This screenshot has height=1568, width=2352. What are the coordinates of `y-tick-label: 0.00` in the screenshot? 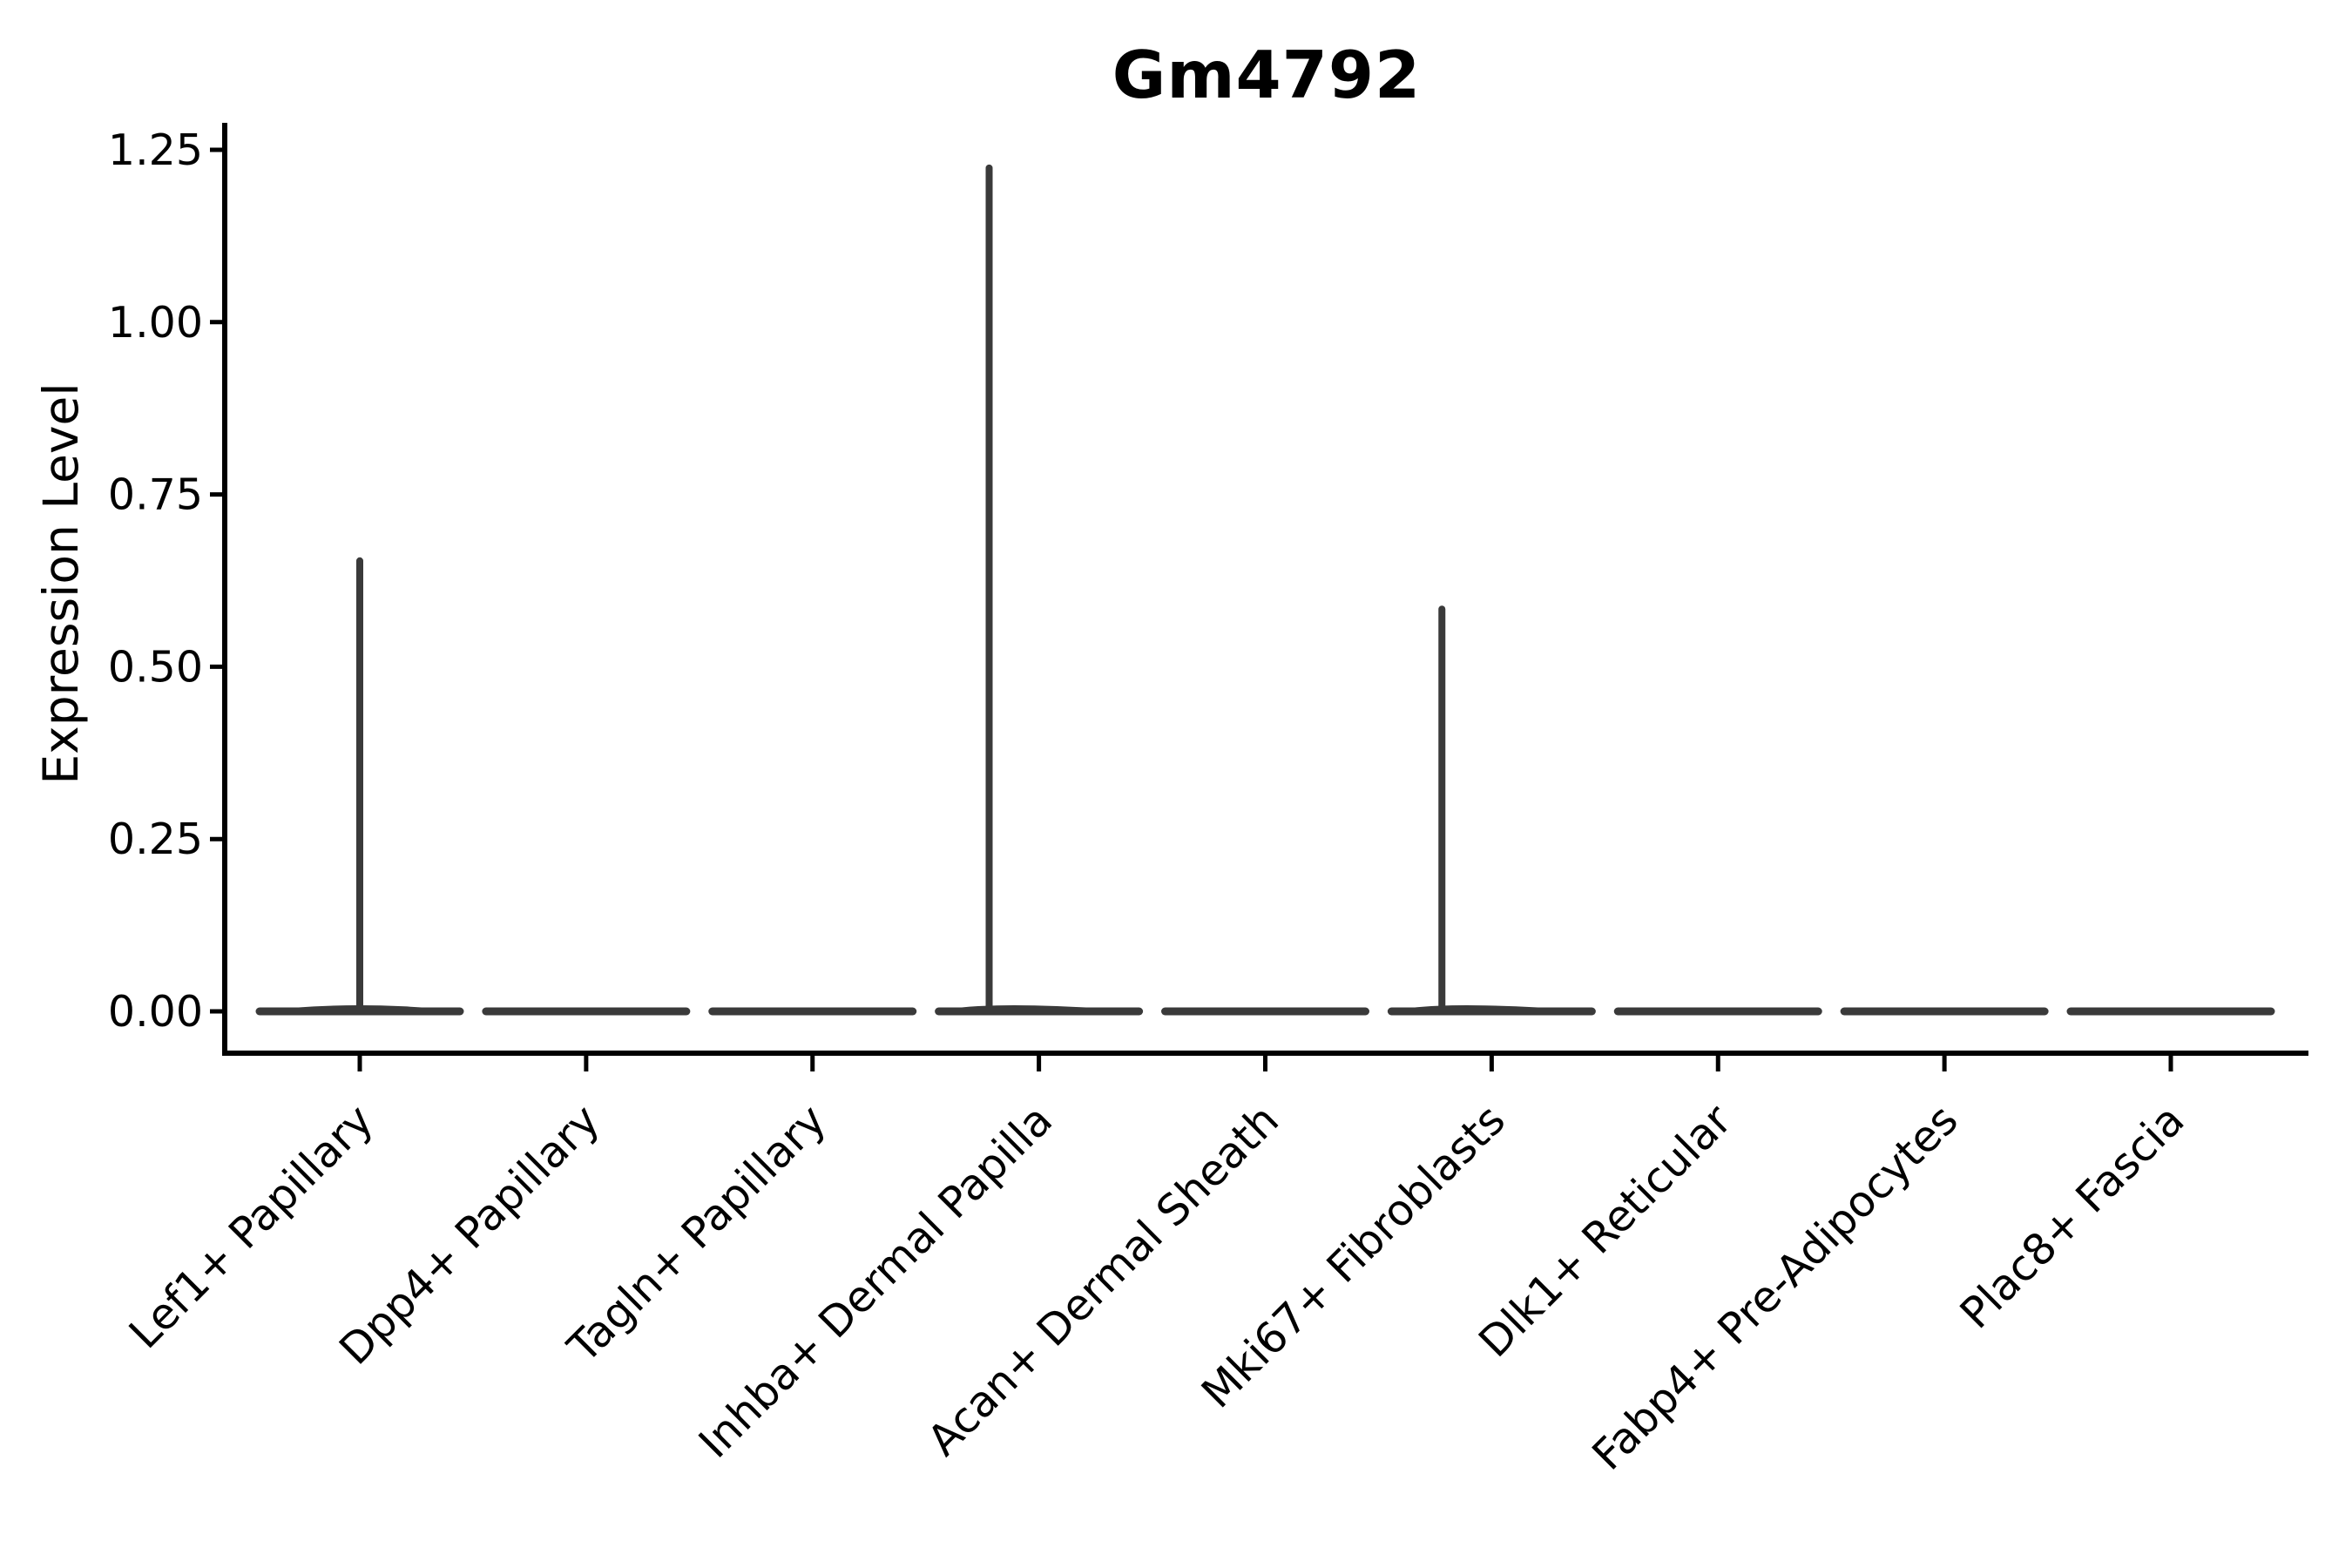 It's located at (155, 1012).